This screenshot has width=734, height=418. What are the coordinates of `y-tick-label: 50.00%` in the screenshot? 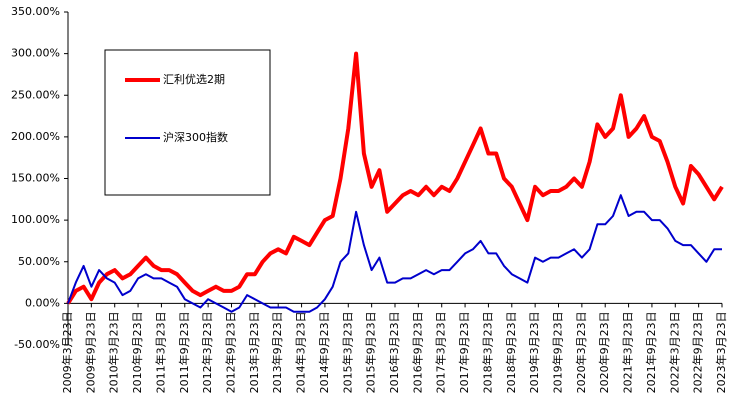 It's located at (39, 261).